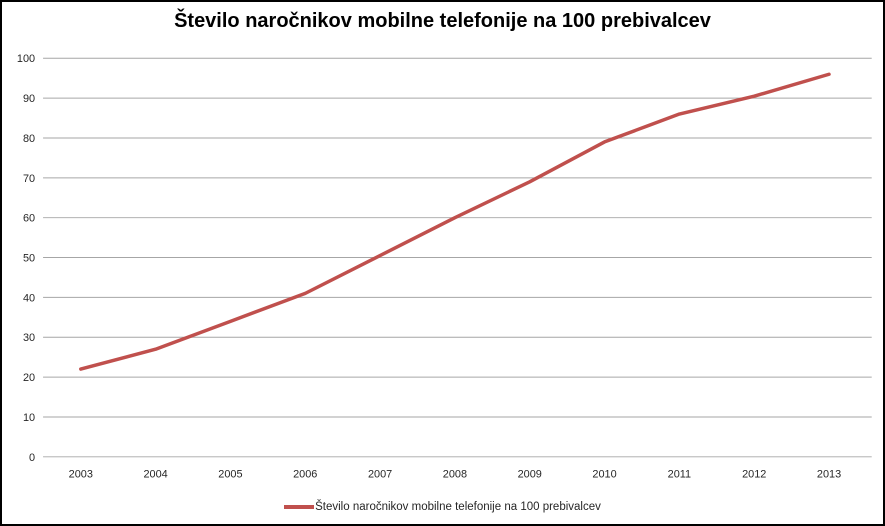 Image resolution: width=885 pixels, height=526 pixels. Describe the element at coordinates (29, 338) in the screenshot. I see `y-tick-label: 30` at that location.